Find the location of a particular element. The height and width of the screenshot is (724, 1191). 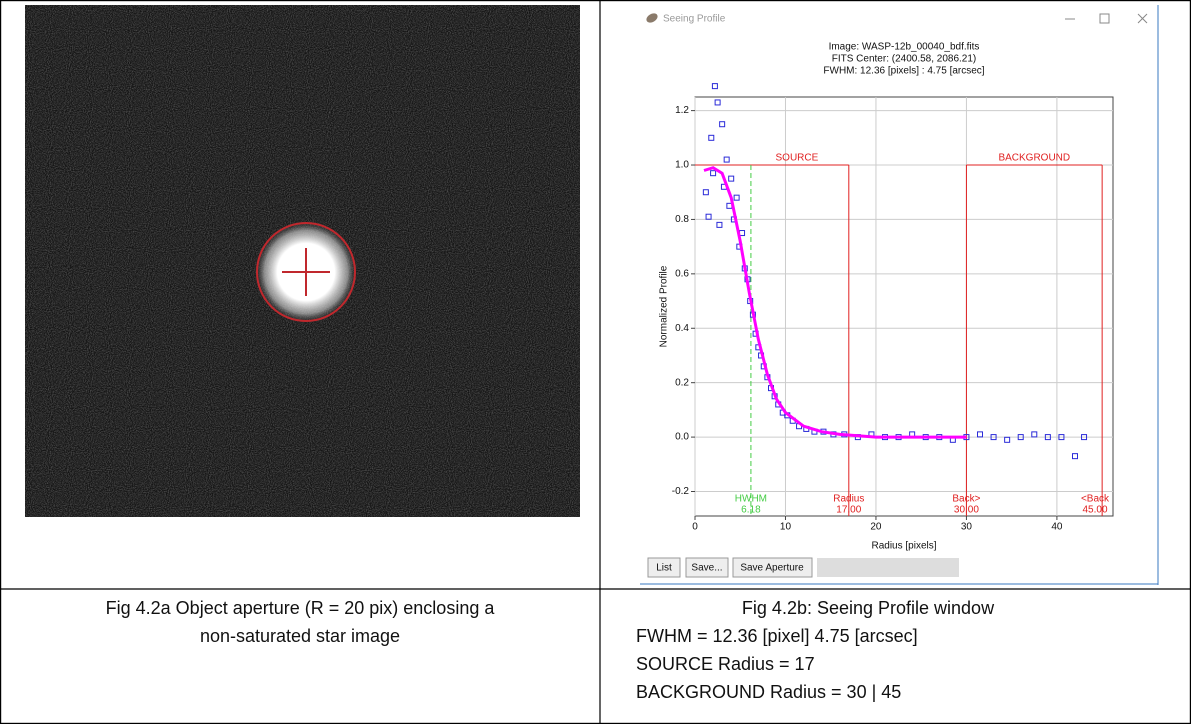

y-tick-label: -0.2 is located at coordinates (681, 491).